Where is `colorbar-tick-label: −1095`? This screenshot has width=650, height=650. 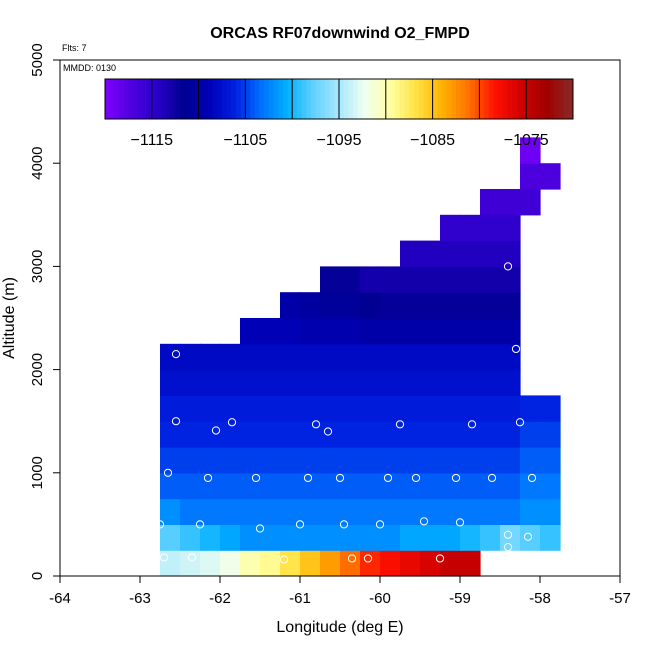 colorbar-tick-label: −1095 is located at coordinates (339, 140).